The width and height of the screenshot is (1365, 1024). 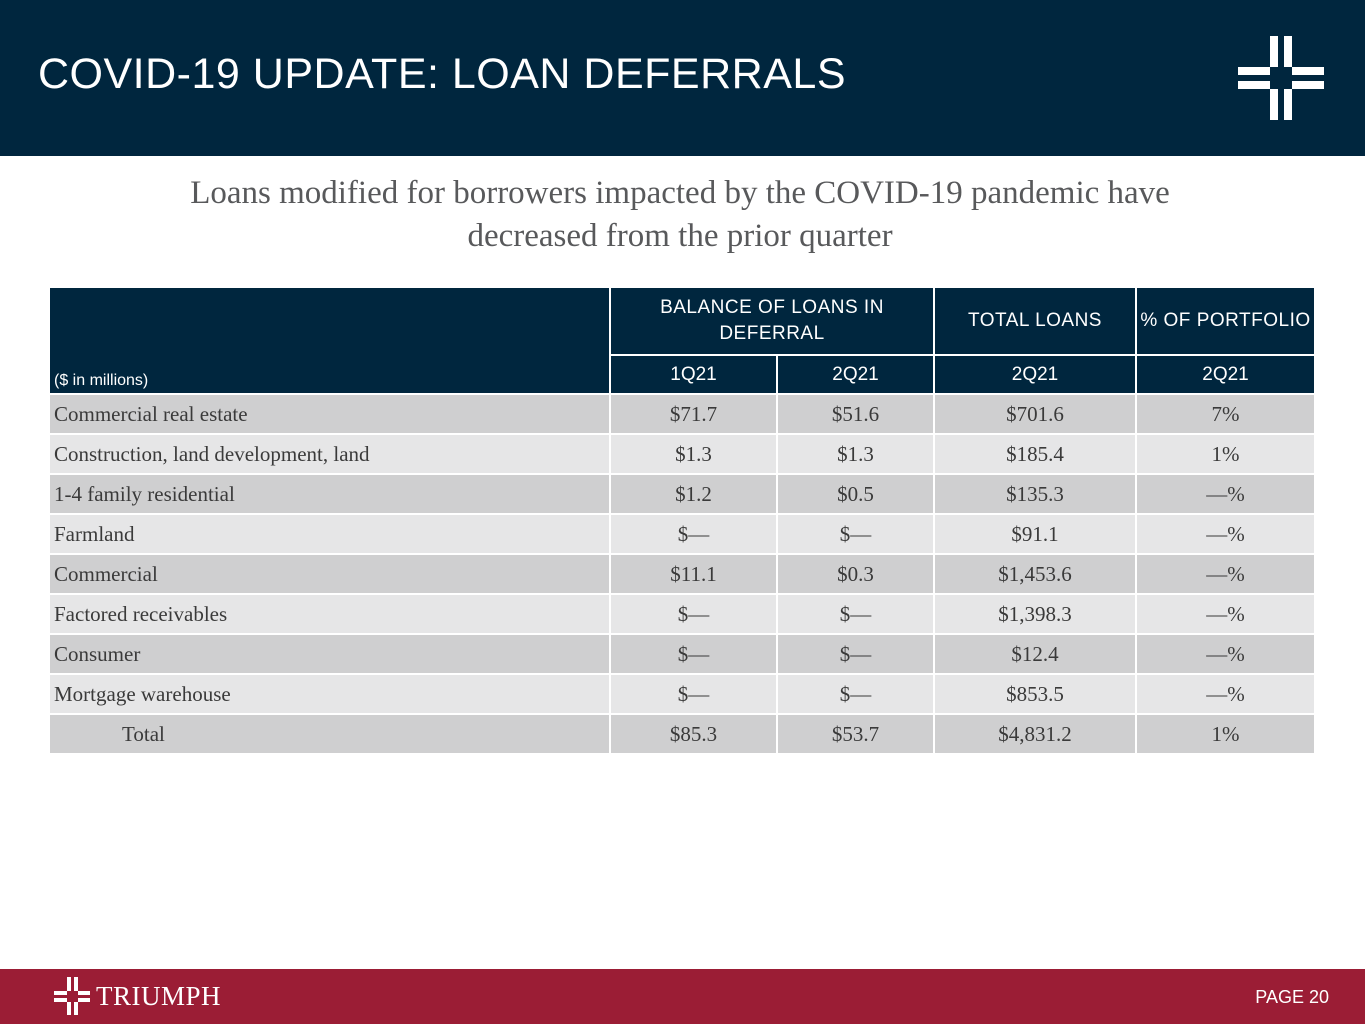 What do you see at coordinates (329, 414) in the screenshot?
I see `row-label: Commercial real estate` at bounding box center [329, 414].